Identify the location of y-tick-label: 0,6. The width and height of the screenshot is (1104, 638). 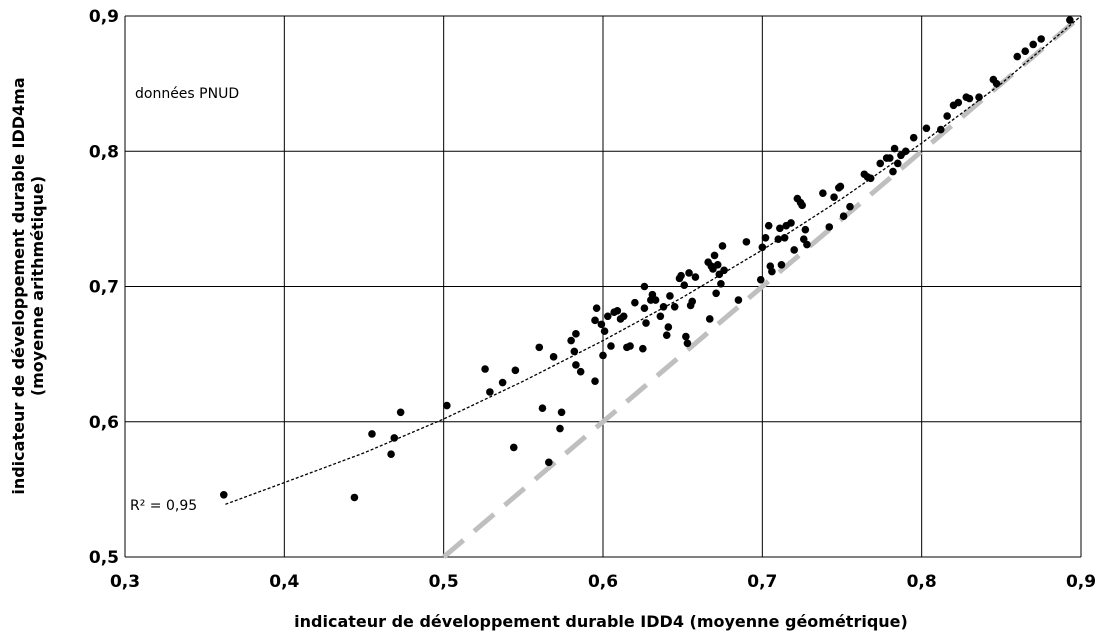
(104, 423).